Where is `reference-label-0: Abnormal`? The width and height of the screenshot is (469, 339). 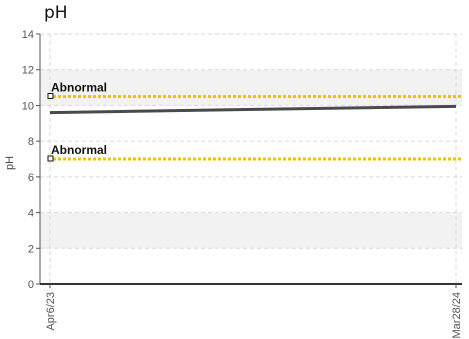 reference-label-0: Abnormal is located at coordinates (79, 88).